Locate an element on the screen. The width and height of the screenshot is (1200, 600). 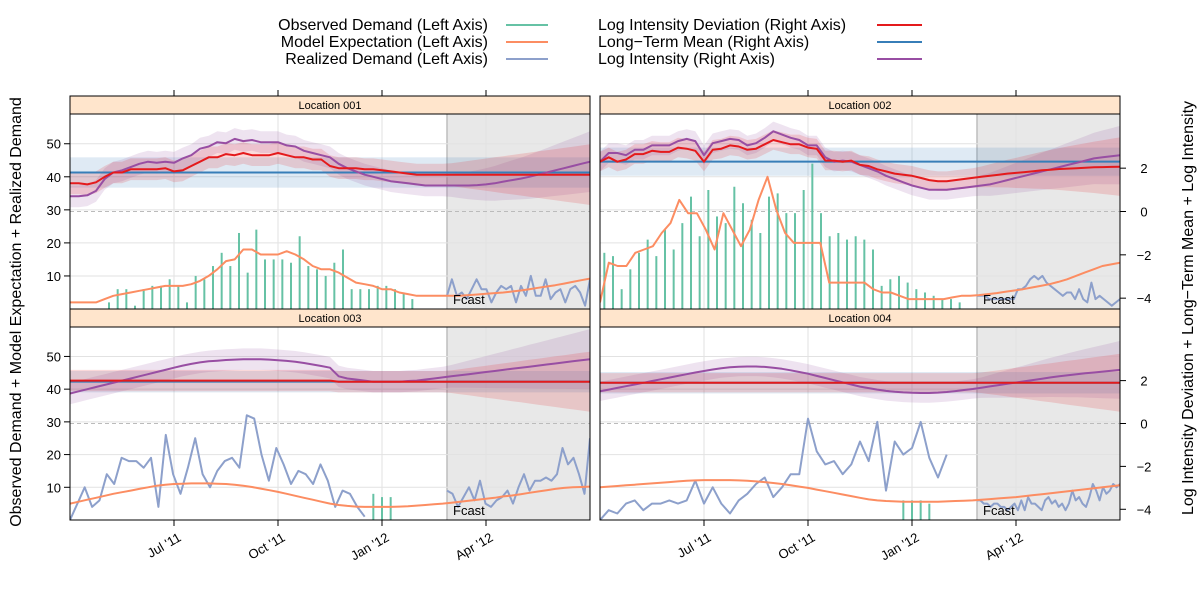
legend-label-realized: Realized Demand (Left Axis) is located at coordinates (386, 59).